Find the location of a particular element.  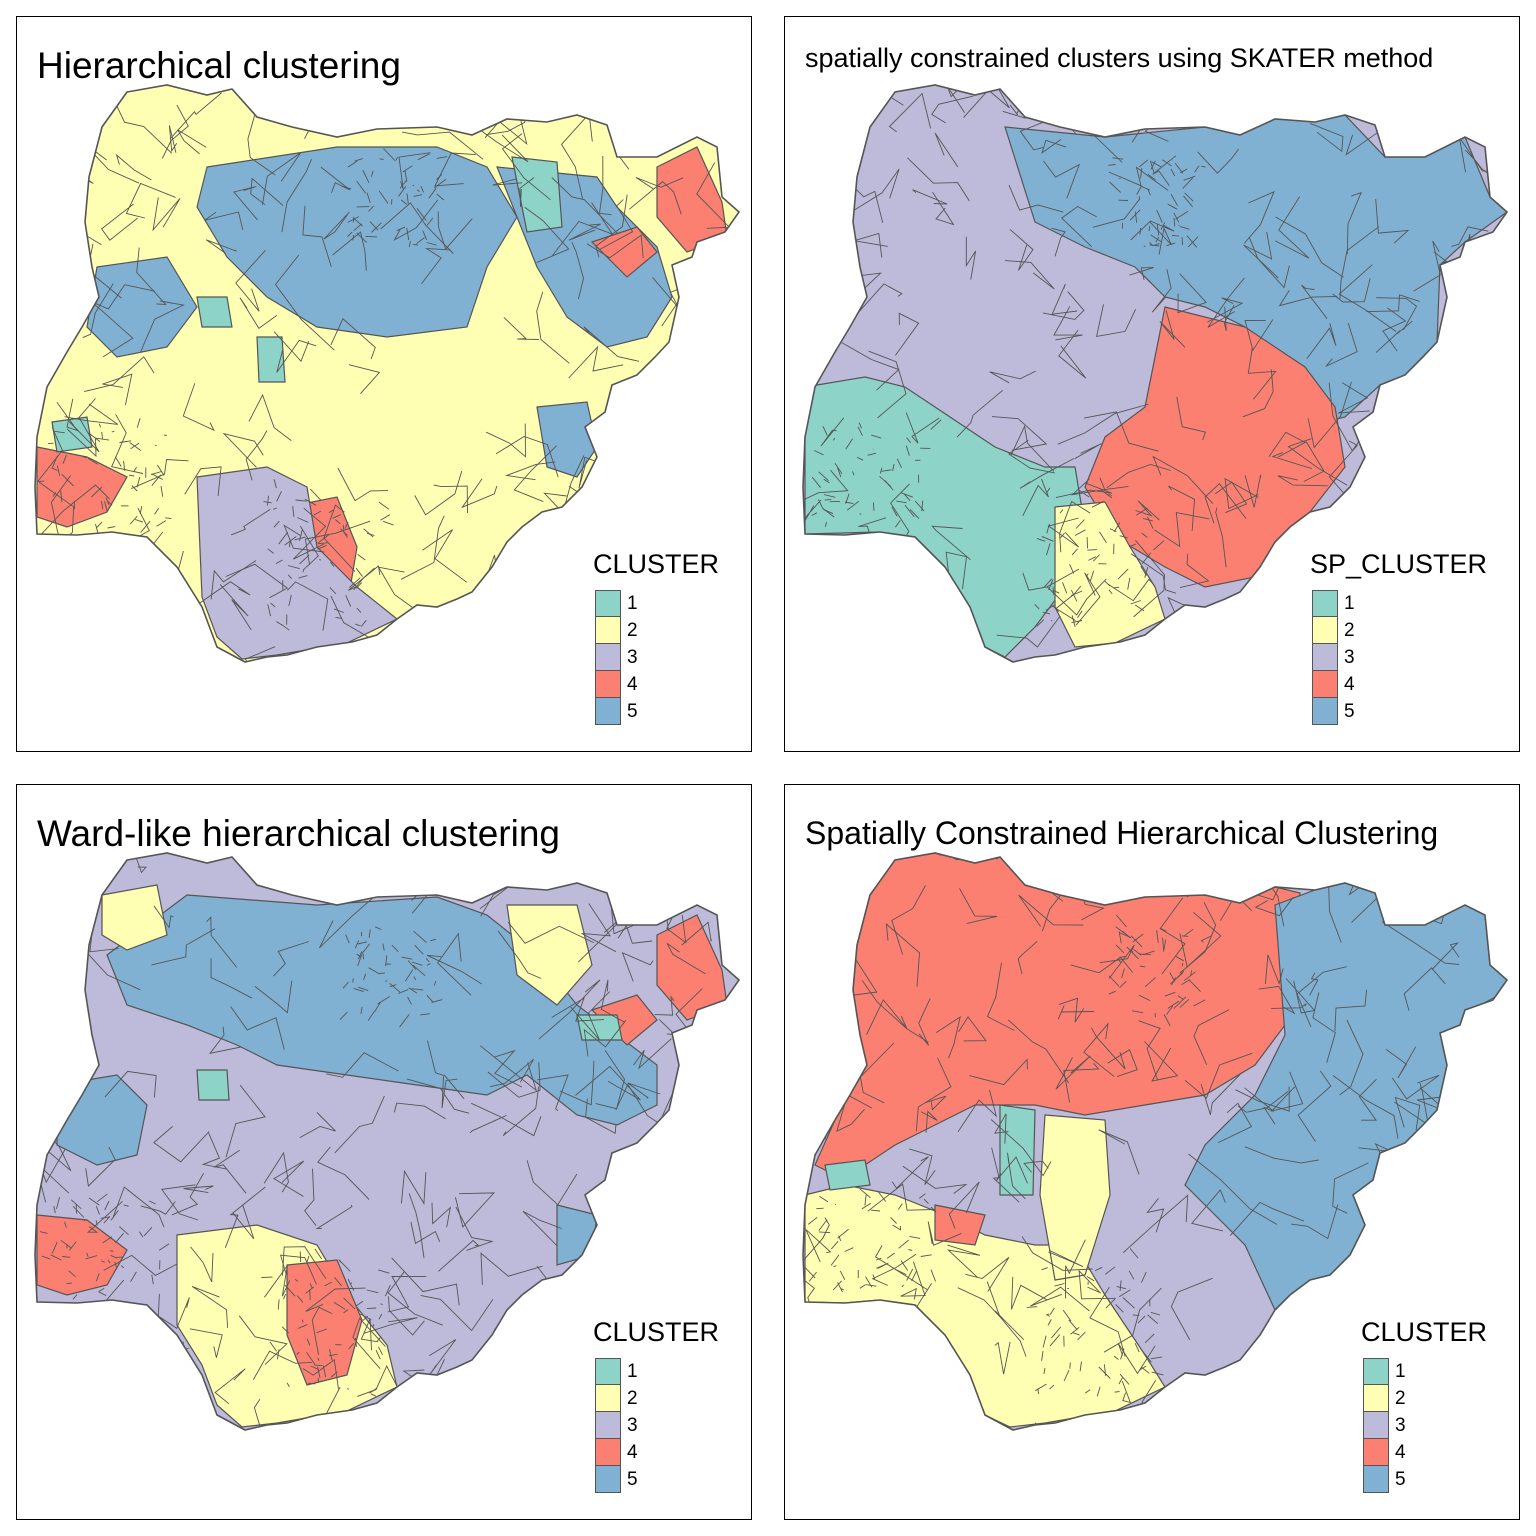

legend: SP_CLUSTER 1 2 3 4 5 is located at coordinates (1398, 637).